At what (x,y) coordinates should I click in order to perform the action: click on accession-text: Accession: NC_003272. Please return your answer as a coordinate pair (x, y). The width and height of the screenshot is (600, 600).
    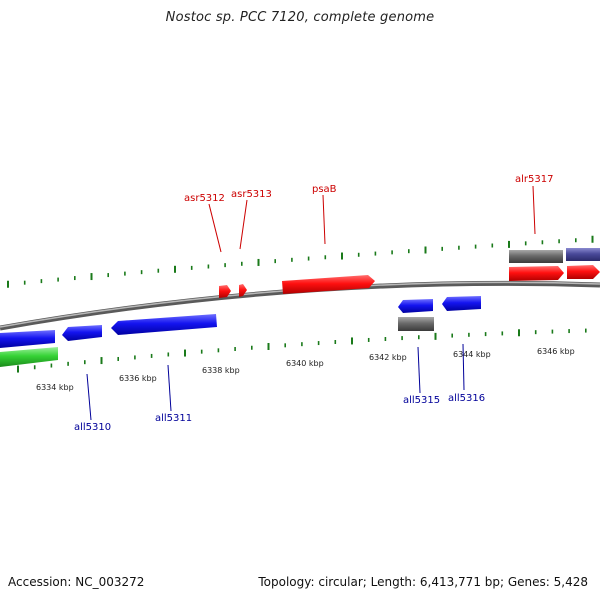
    Looking at the image, I should click on (76, 582).